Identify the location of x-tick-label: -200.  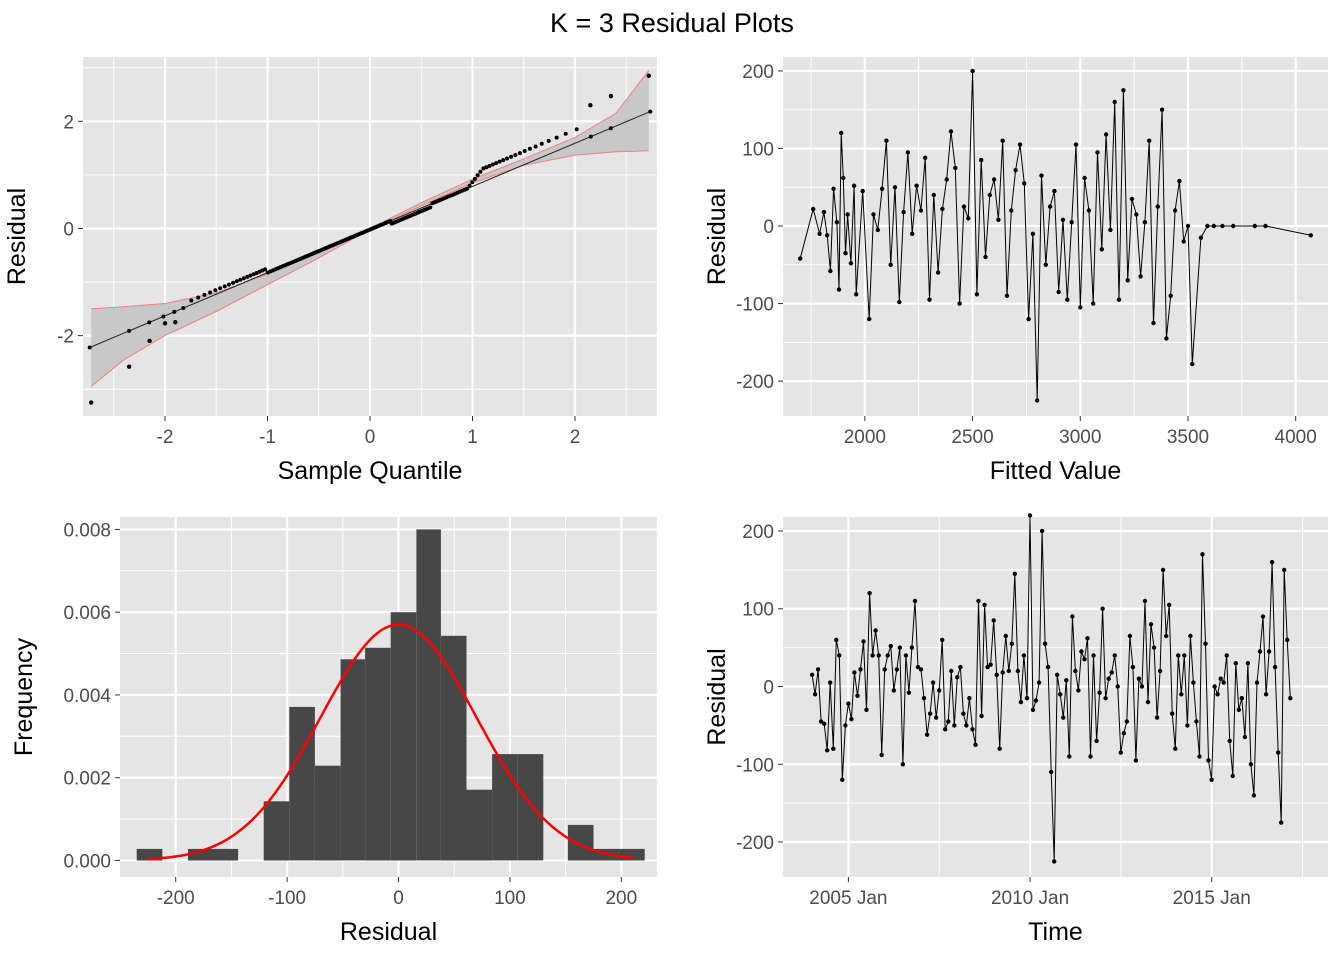
(176, 898).